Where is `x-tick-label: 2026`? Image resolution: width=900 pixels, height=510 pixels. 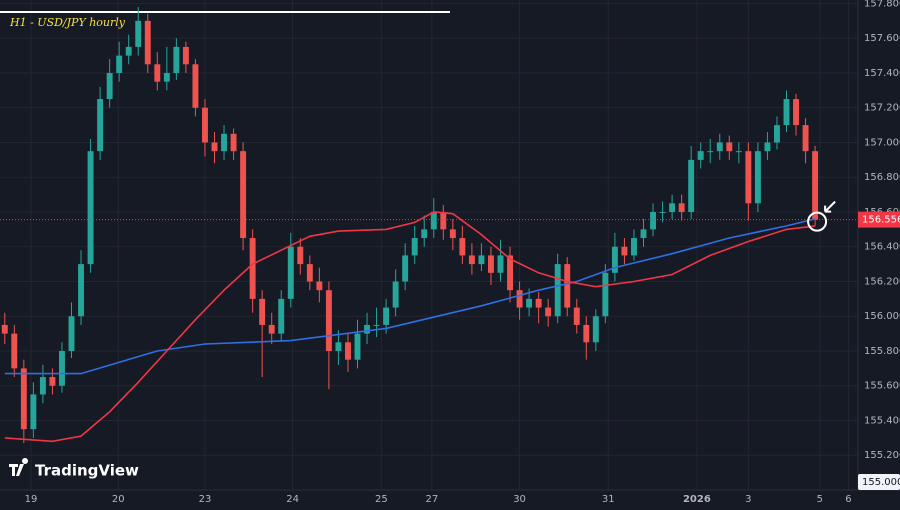 x-tick-label: 2026 is located at coordinates (697, 499).